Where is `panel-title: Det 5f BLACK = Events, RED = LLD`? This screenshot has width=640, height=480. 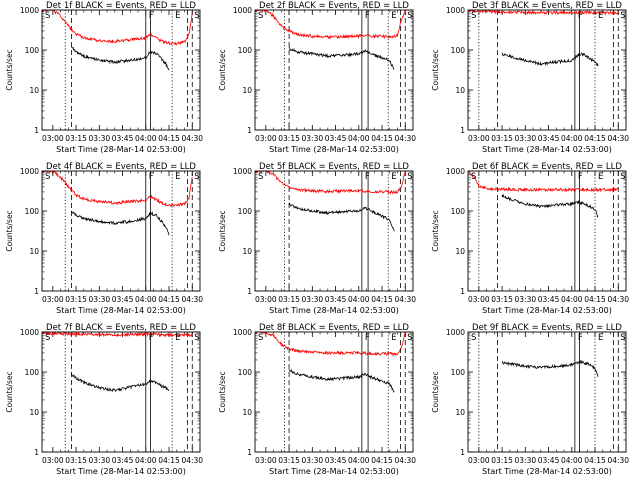 panel-title: Det 5f BLACK = Events, RED = LLD is located at coordinates (334, 167).